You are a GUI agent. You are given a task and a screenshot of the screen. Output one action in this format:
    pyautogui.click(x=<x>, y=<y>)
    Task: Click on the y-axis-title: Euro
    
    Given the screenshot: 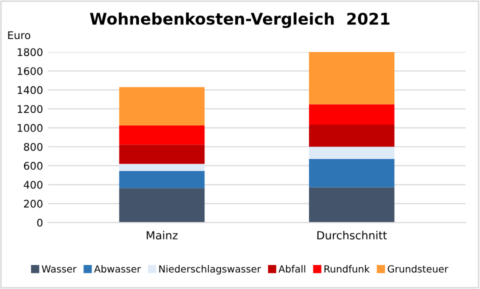 What is the action you would take?
    pyautogui.click(x=19, y=35)
    